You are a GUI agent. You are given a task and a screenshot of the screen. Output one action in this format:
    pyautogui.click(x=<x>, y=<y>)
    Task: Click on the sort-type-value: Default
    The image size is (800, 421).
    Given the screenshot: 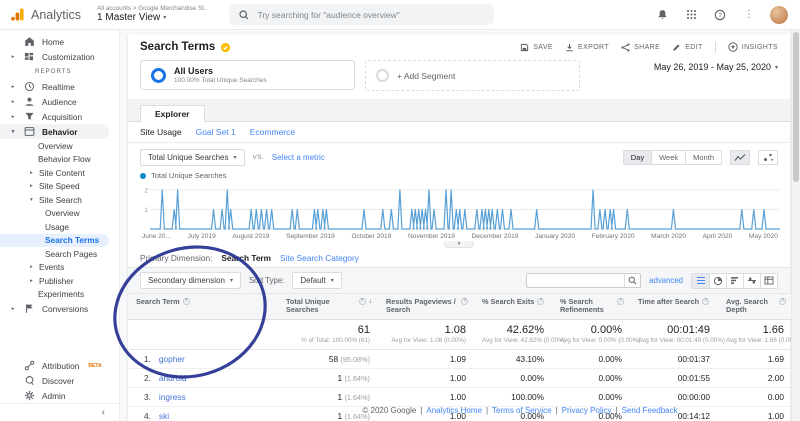 What is the action you would take?
    pyautogui.click(x=313, y=280)
    